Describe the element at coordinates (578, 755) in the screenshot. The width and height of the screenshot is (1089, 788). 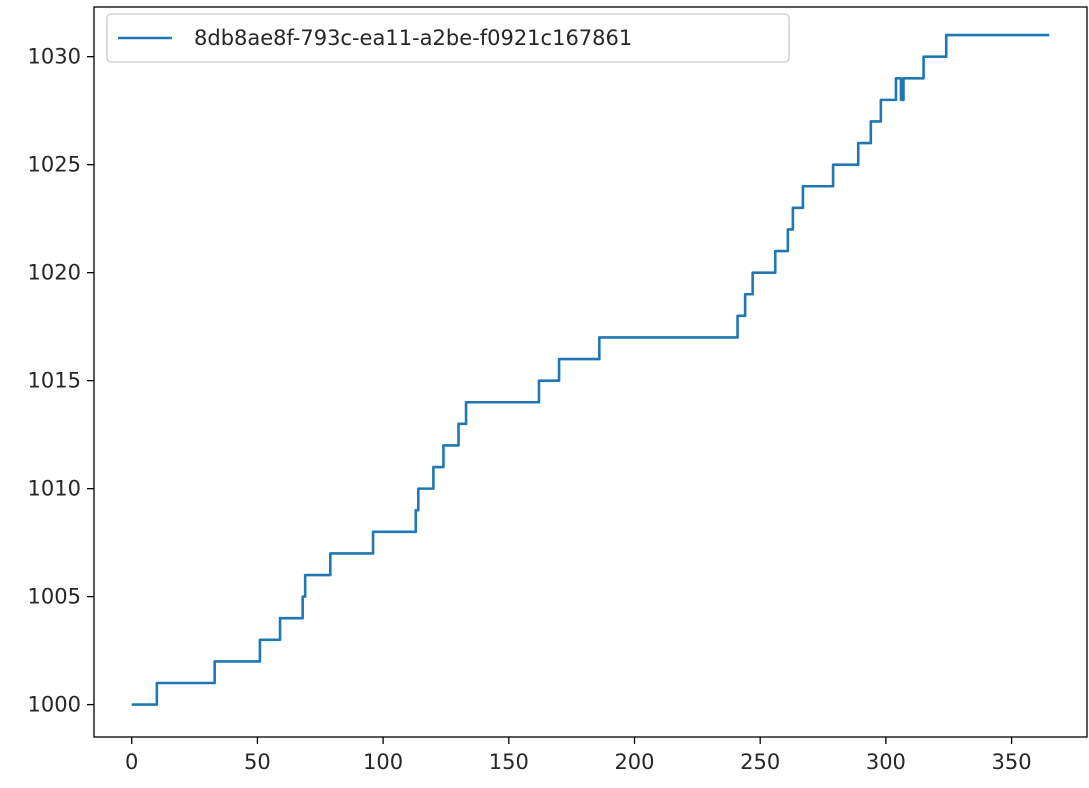
I see `x-axis: 0 50 100 150 200 250 300 350` at that location.